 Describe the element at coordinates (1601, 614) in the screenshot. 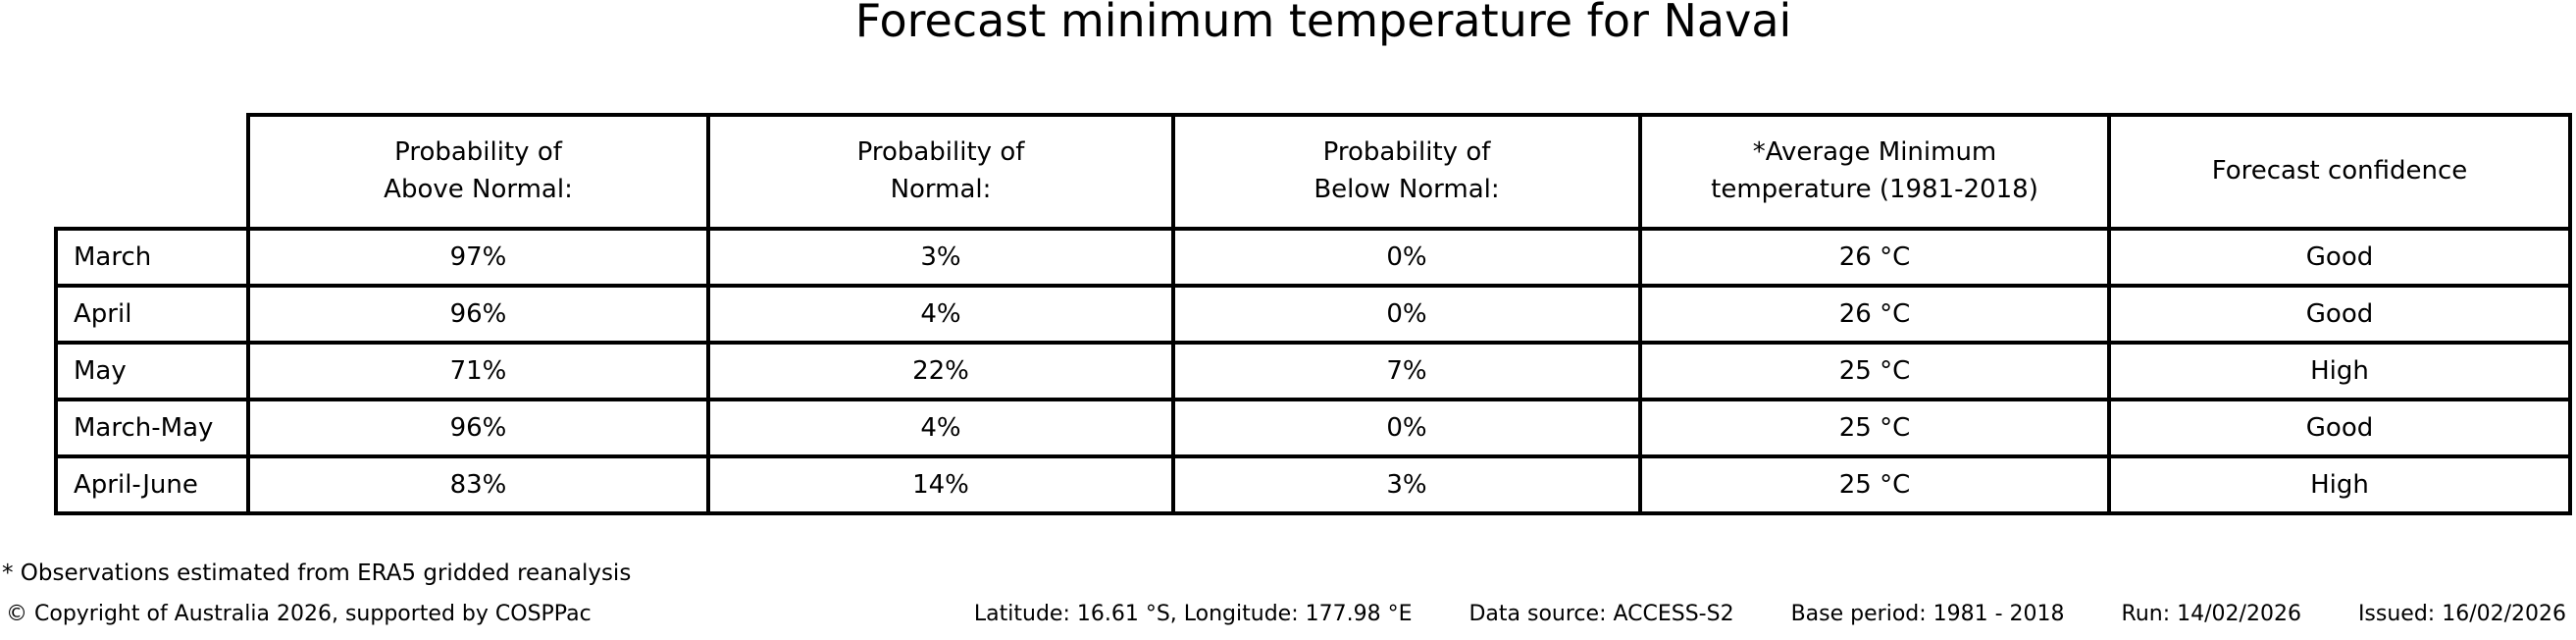

I see `data-source-text: Data source: ACCESS-S2` at that location.